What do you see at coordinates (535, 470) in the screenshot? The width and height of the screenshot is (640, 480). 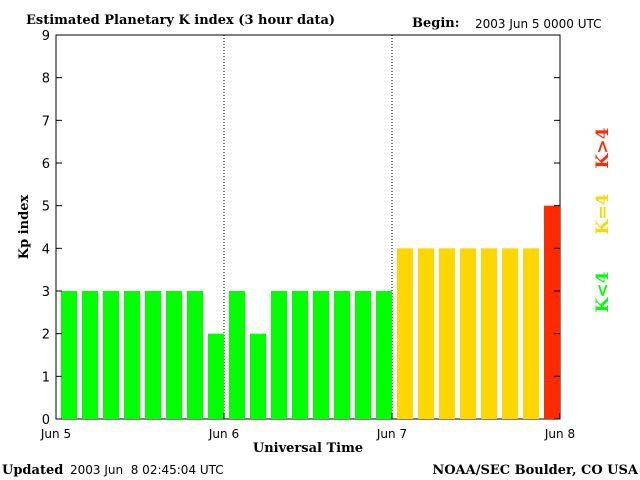 I see `credit-text: NOAA/SEC Boulder, CO USA` at bounding box center [535, 470].